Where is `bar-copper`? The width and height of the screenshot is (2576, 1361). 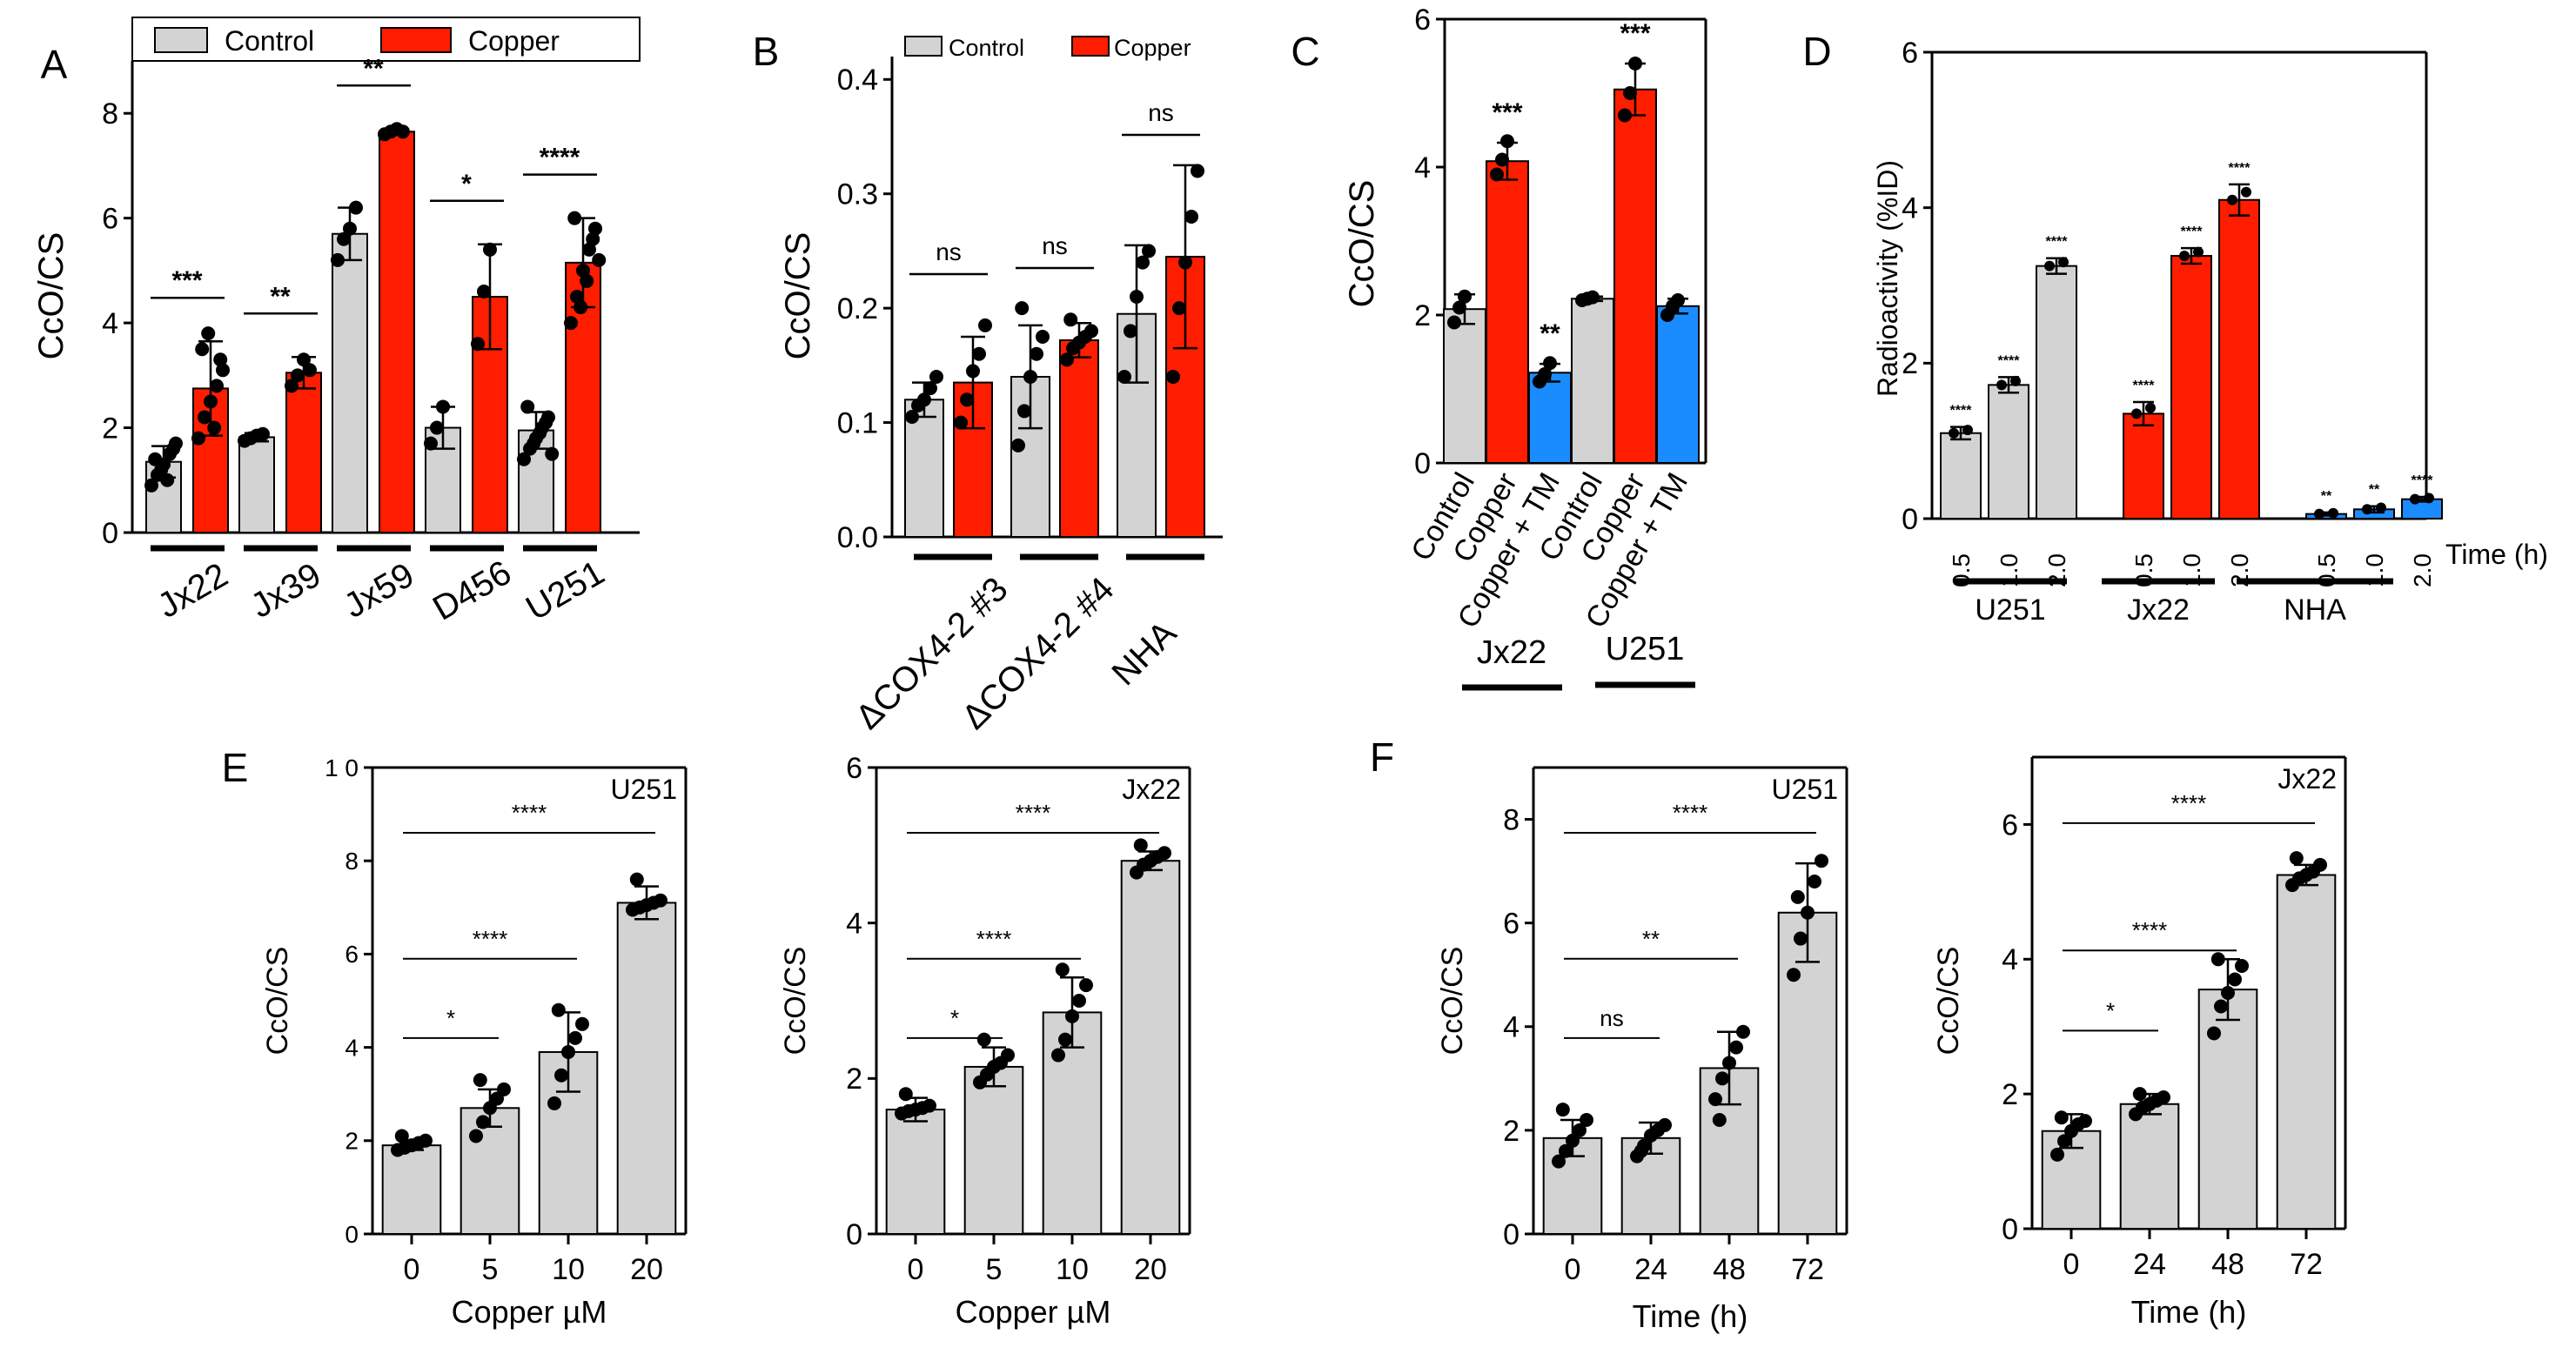
bar-copper is located at coordinates (2191, 387).